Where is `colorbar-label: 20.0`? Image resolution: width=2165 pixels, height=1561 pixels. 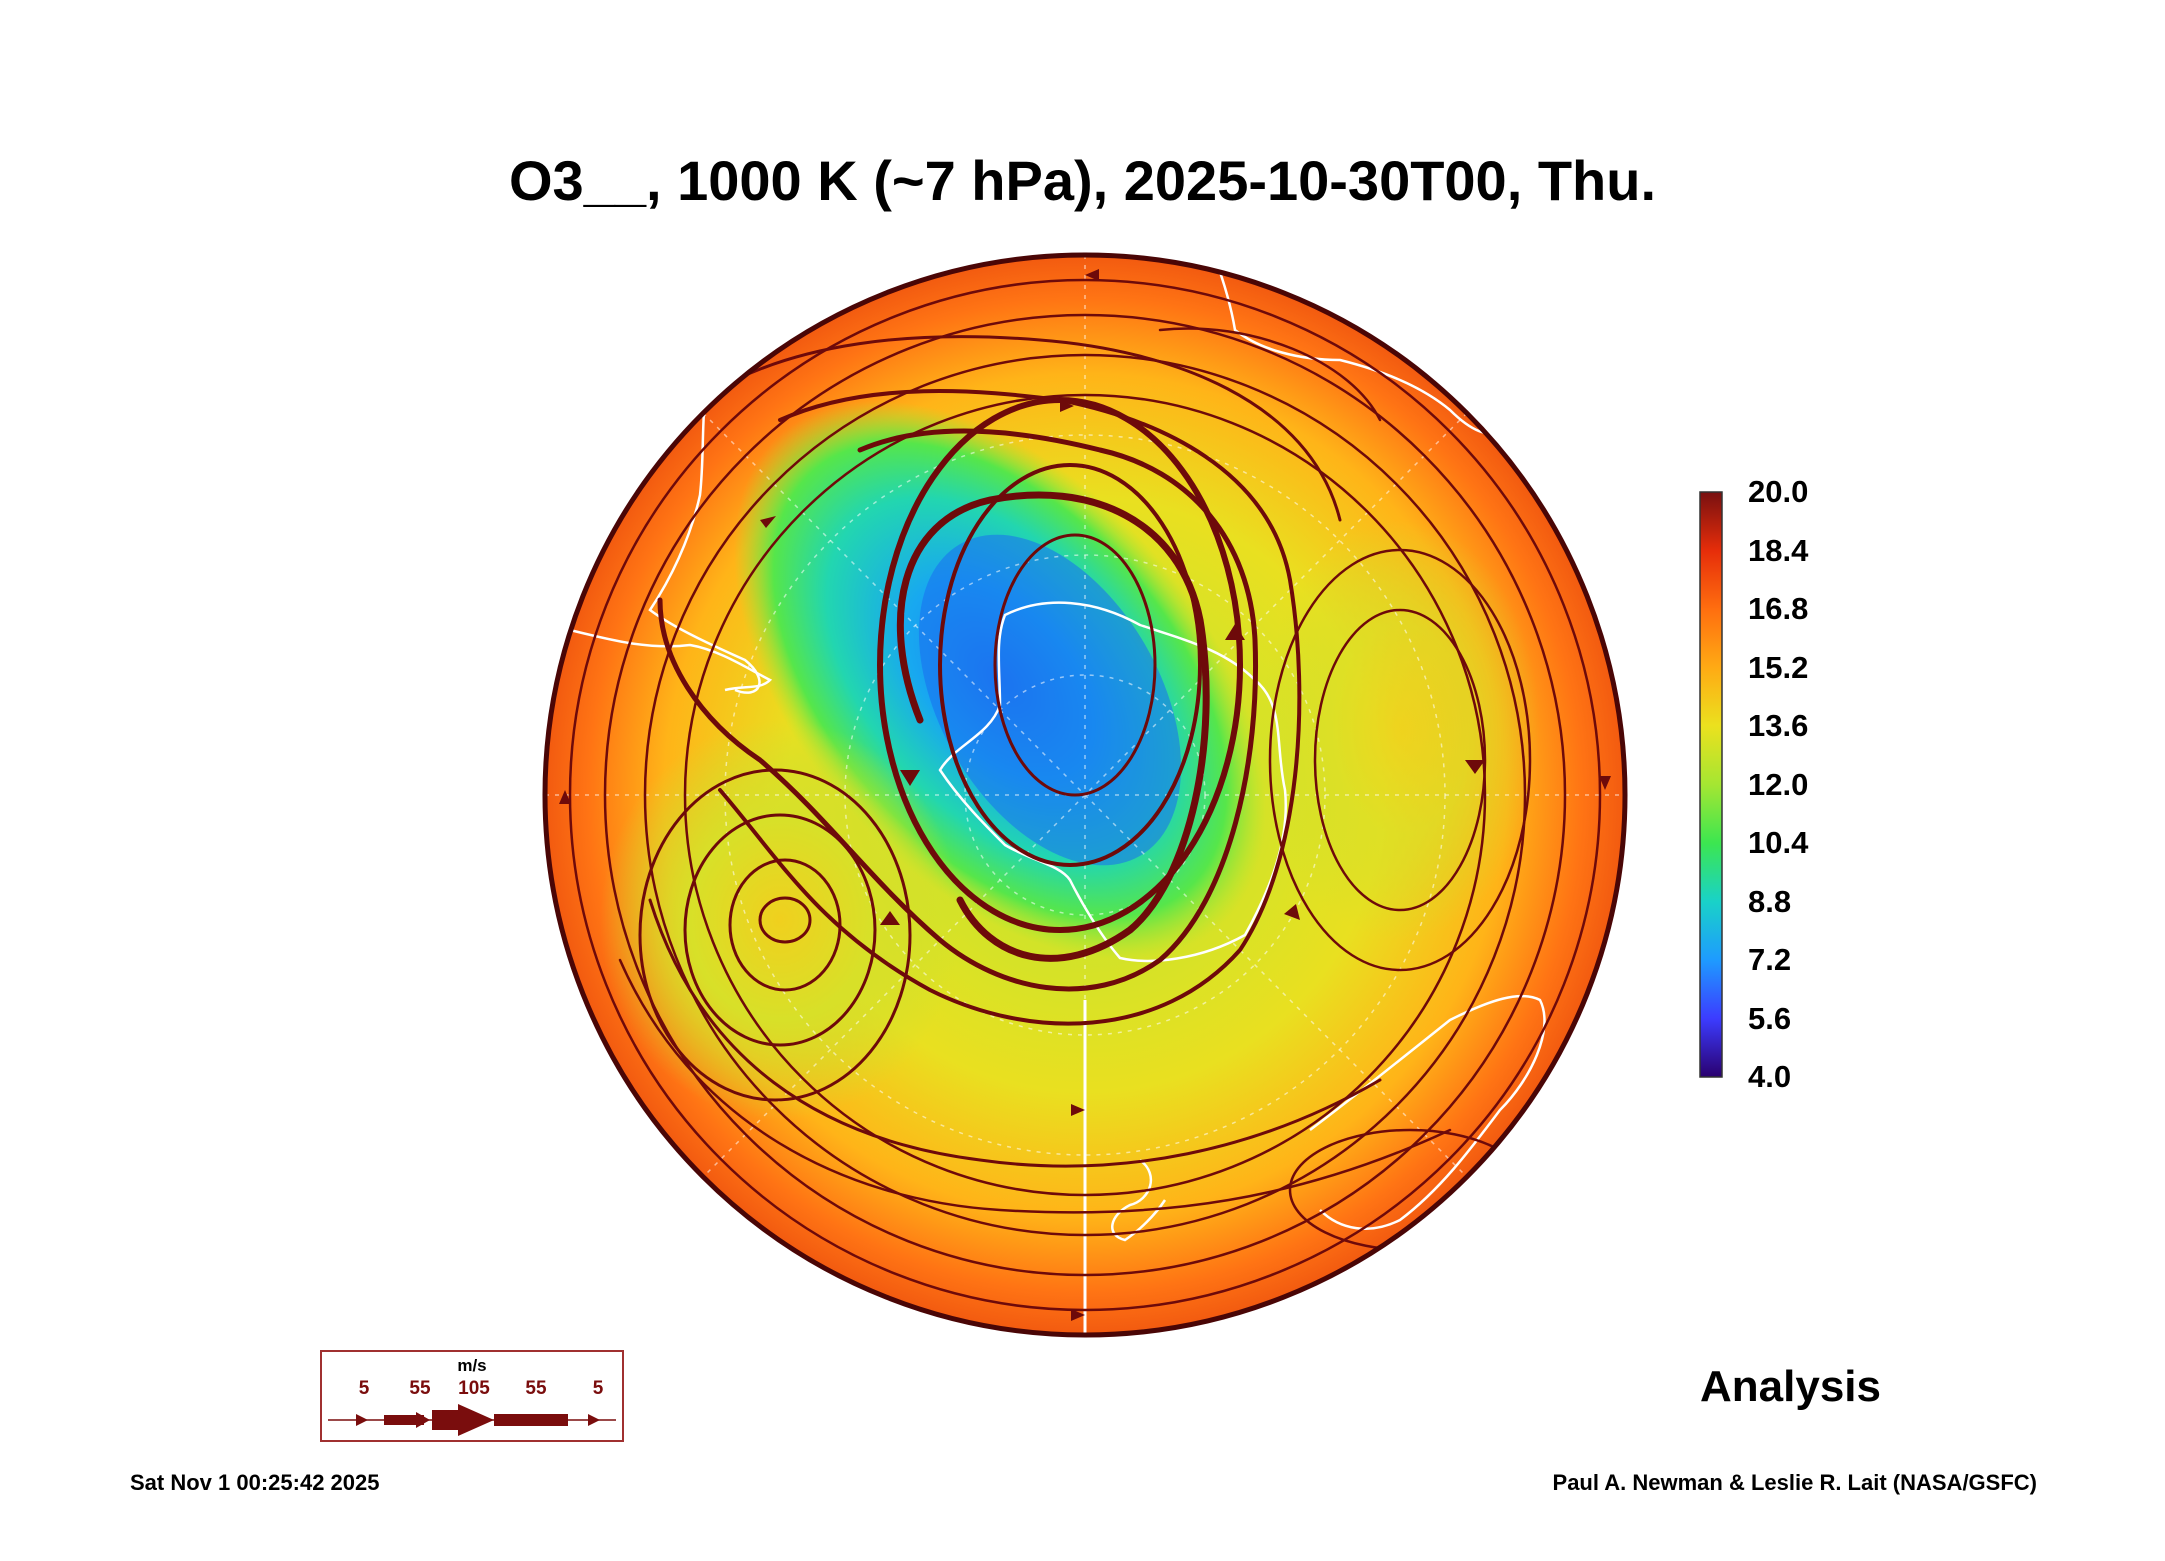 colorbar-label: 20.0 is located at coordinates (1778, 491).